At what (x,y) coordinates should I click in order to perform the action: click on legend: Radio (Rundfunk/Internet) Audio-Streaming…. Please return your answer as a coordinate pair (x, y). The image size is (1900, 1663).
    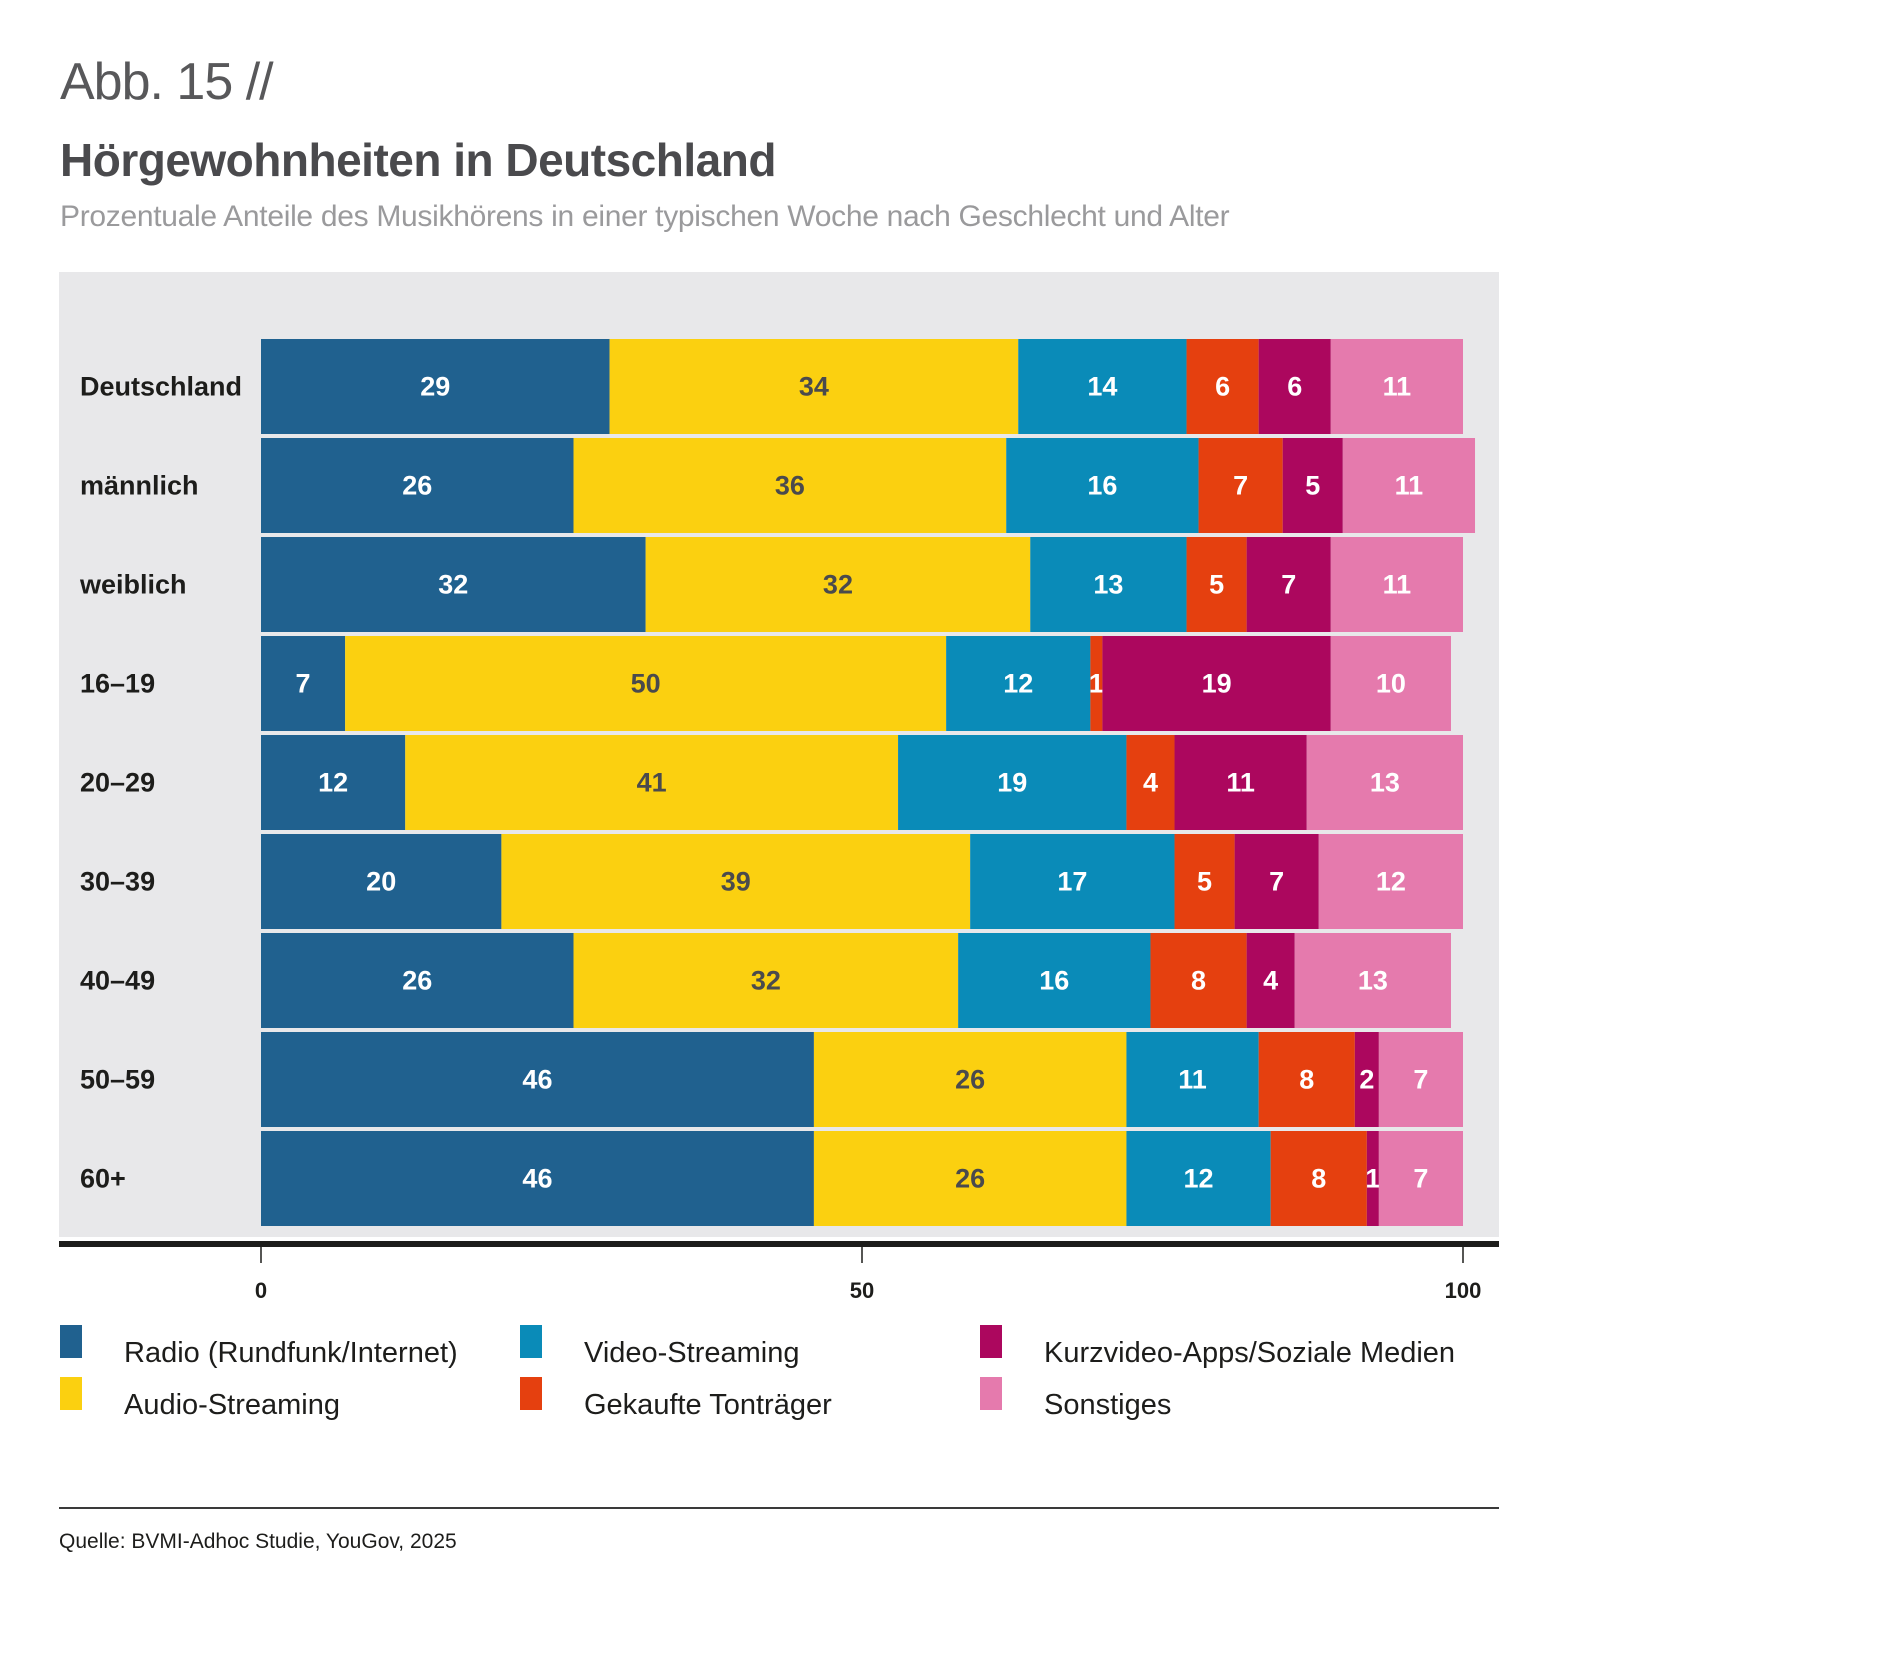
    Looking at the image, I should click on (780, 1380).